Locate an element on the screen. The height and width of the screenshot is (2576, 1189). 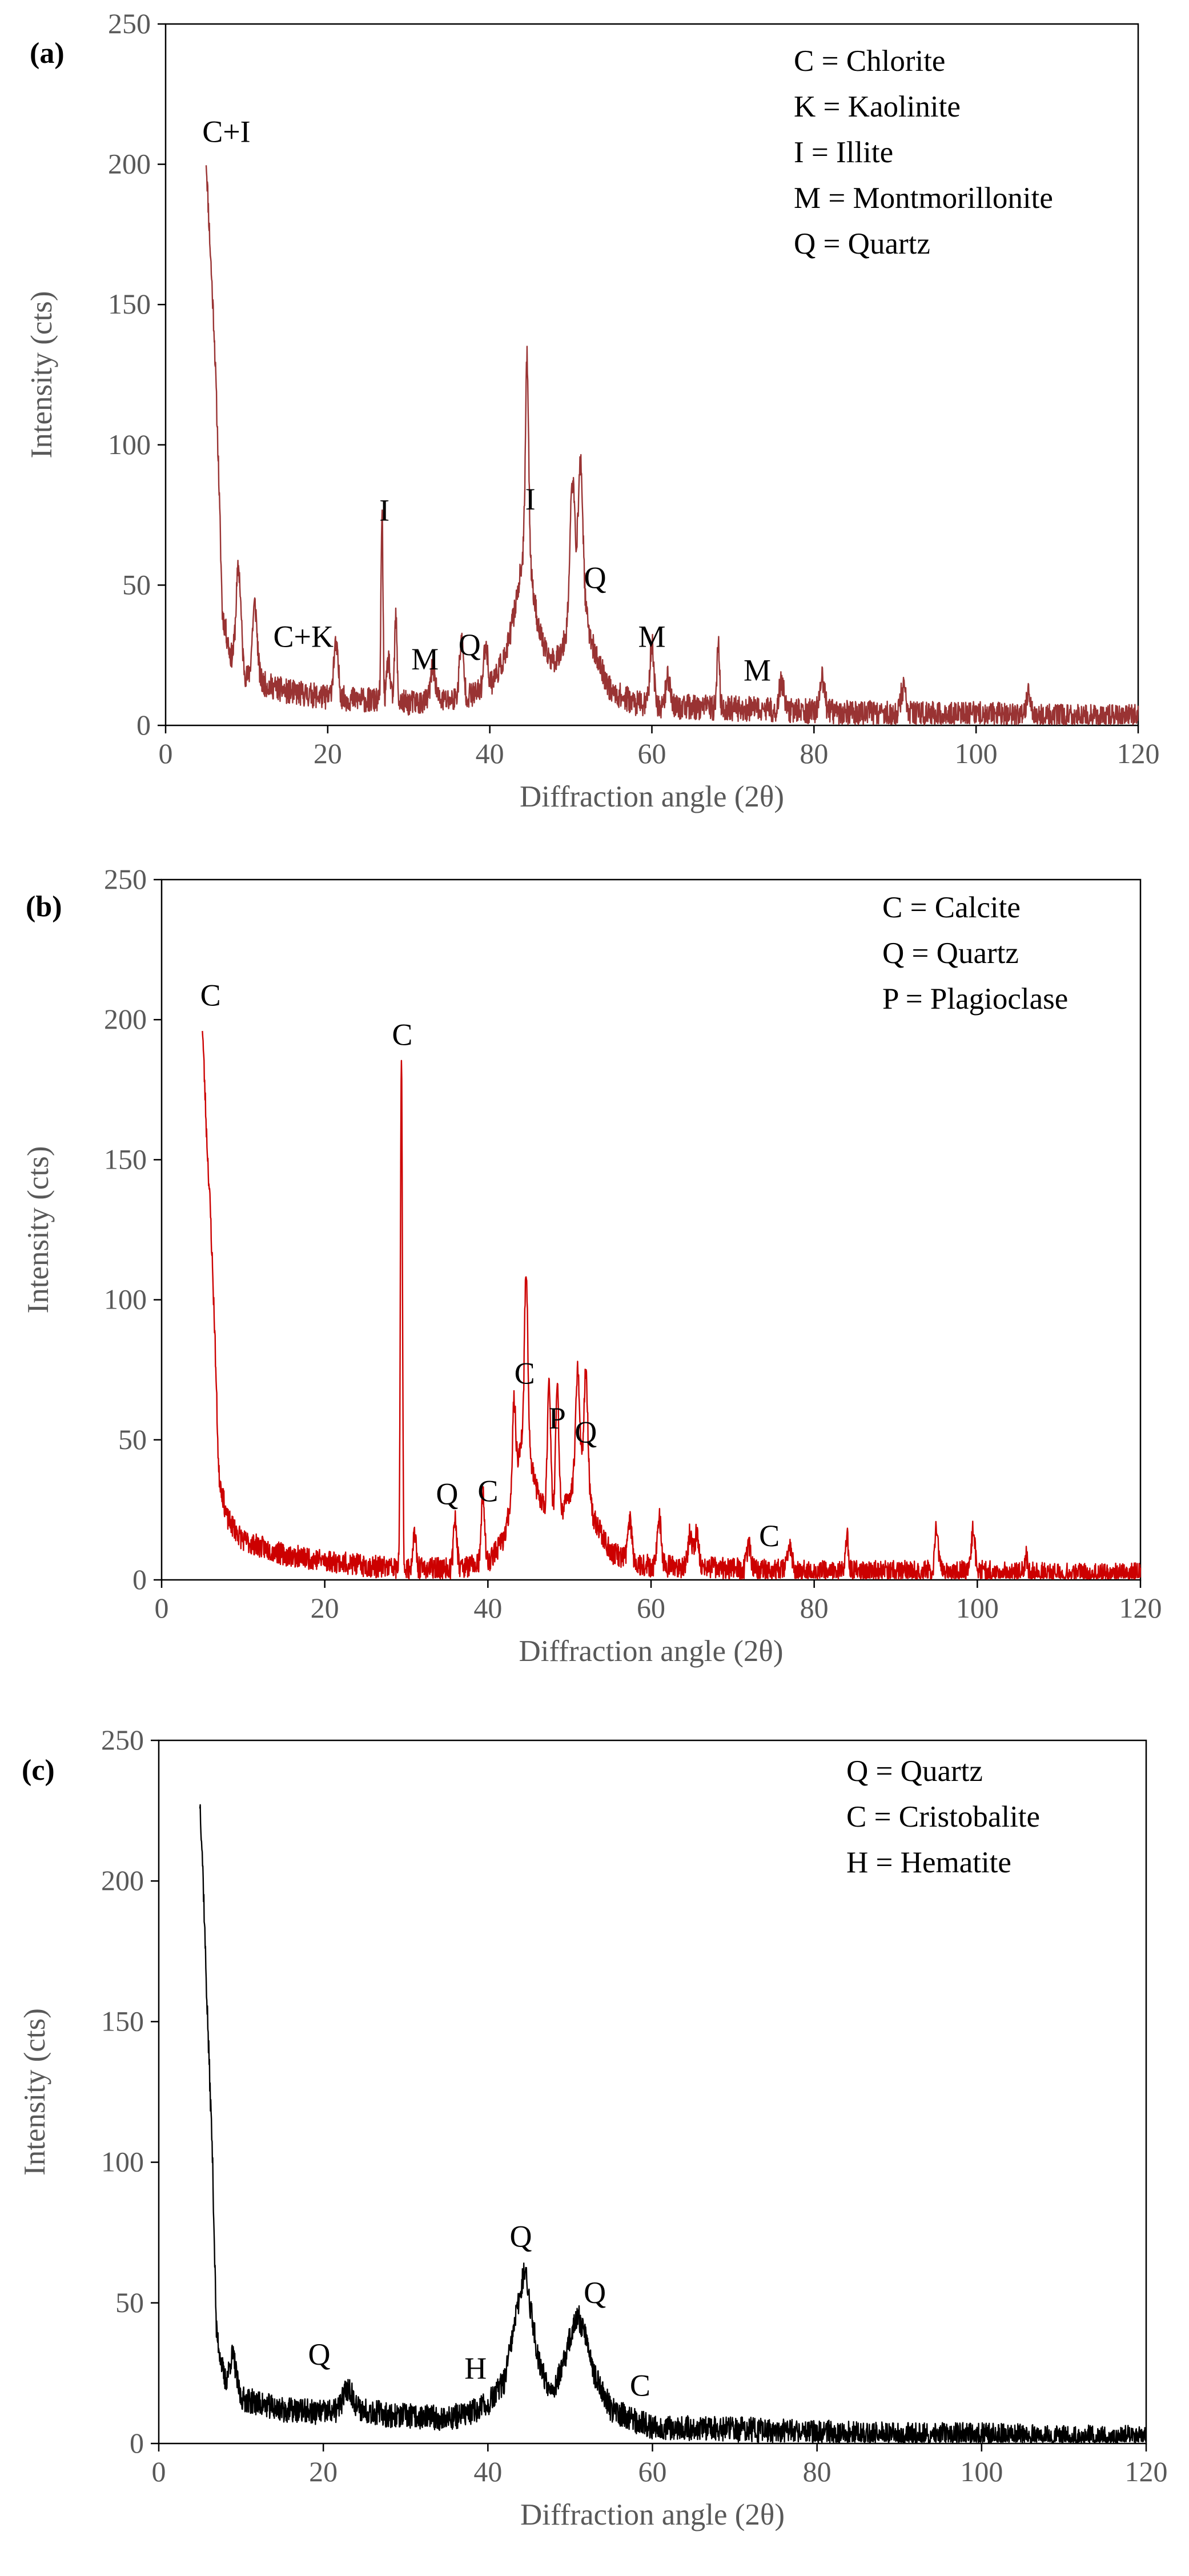
legend-entry: M = Montmorillonite is located at coordinates (924, 198).